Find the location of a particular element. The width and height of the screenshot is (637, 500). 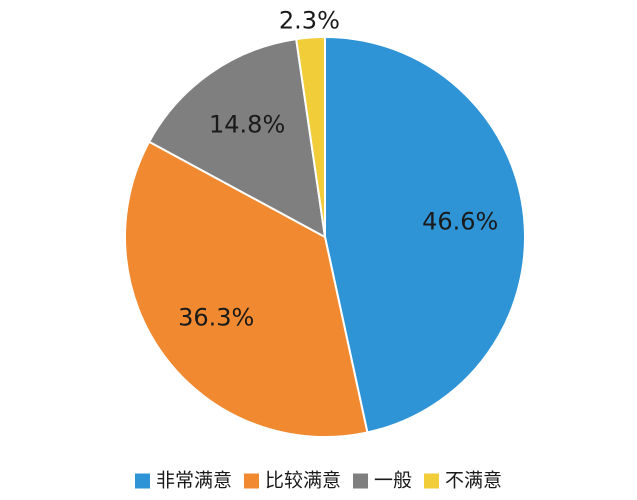

legend-label: 不满意 is located at coordinates (473, 481).